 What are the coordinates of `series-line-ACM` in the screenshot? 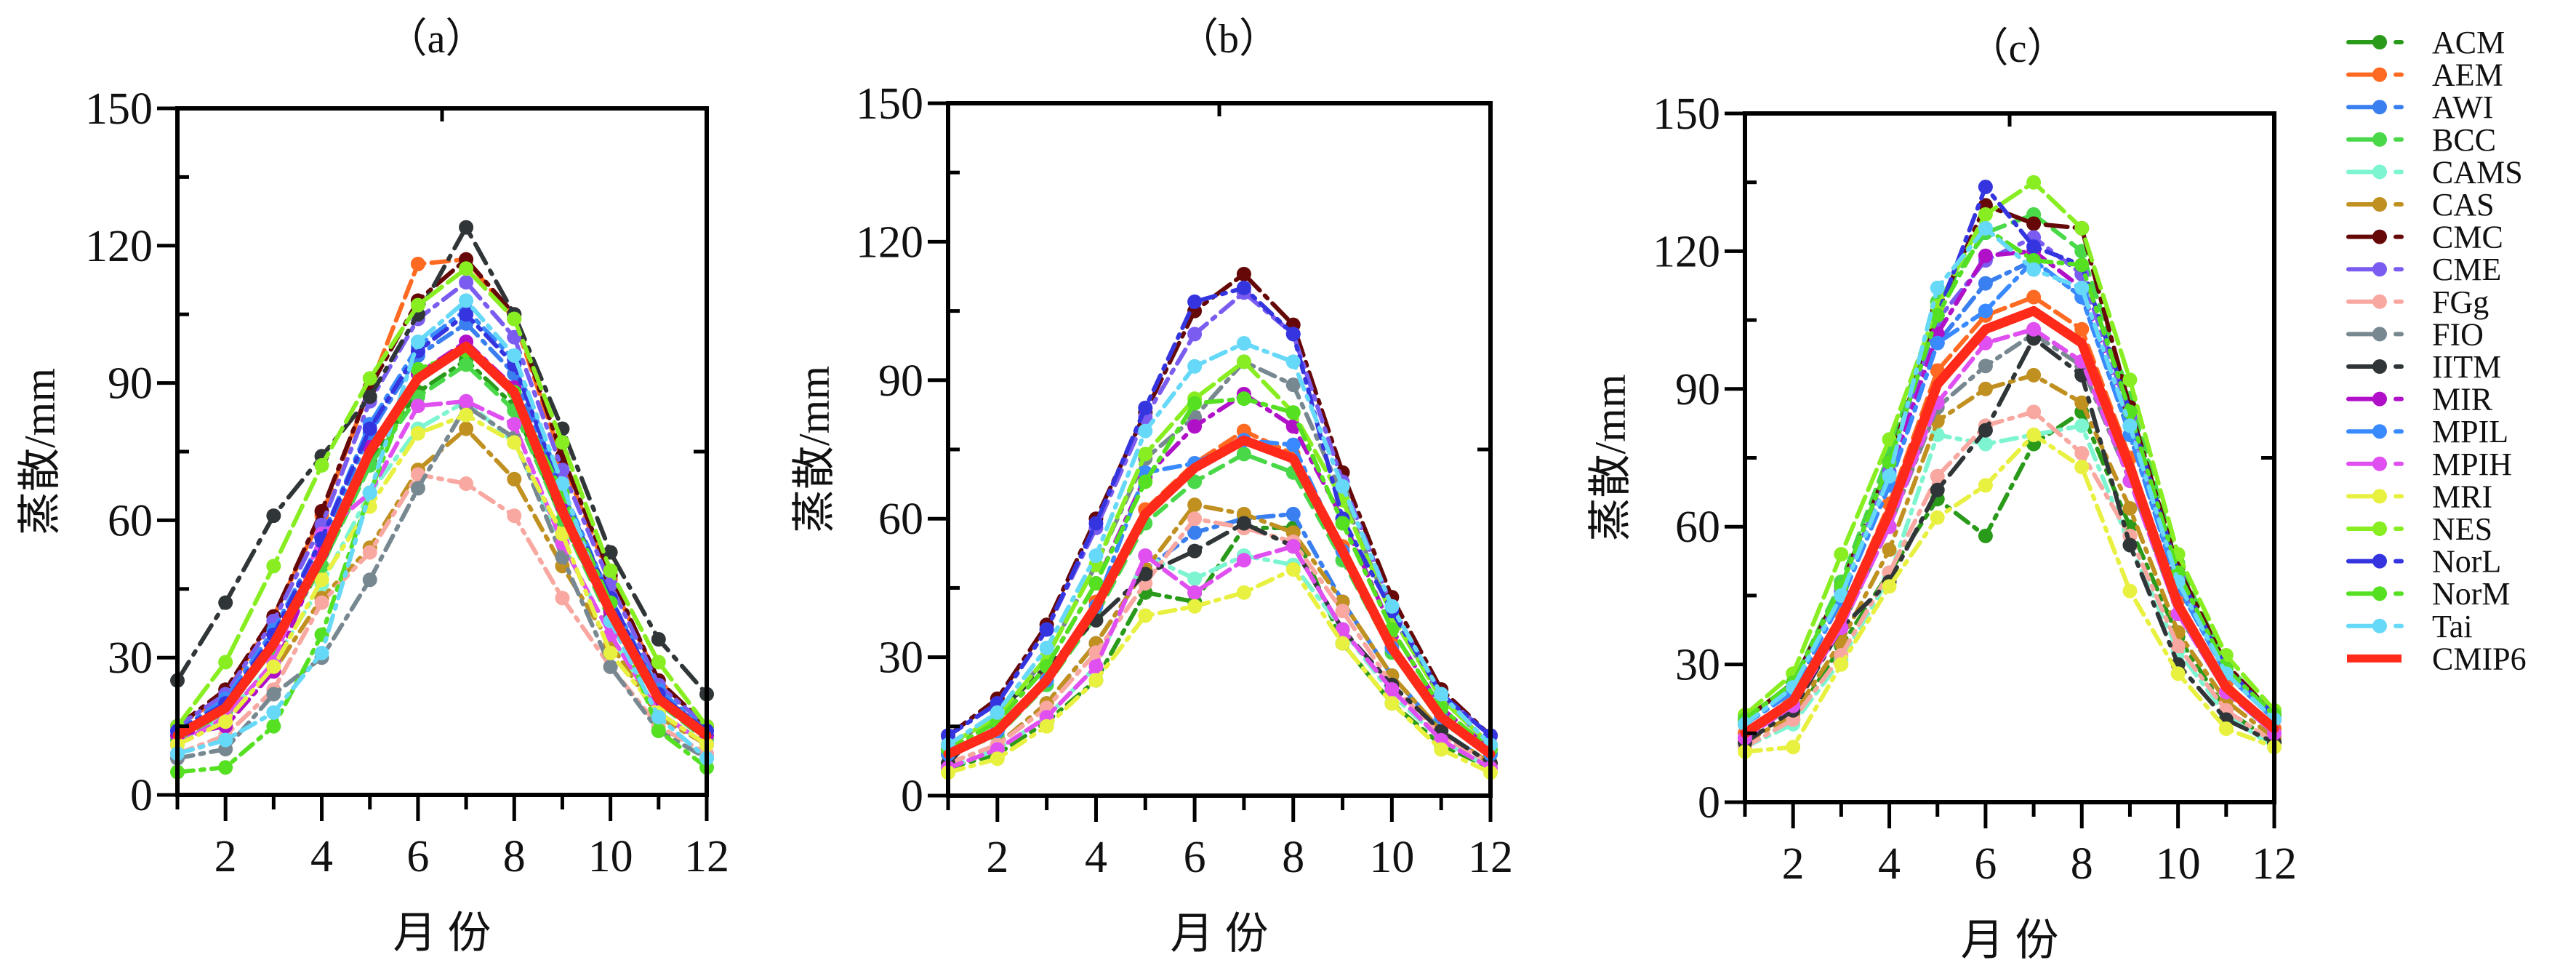 It's located at (2009, 579).